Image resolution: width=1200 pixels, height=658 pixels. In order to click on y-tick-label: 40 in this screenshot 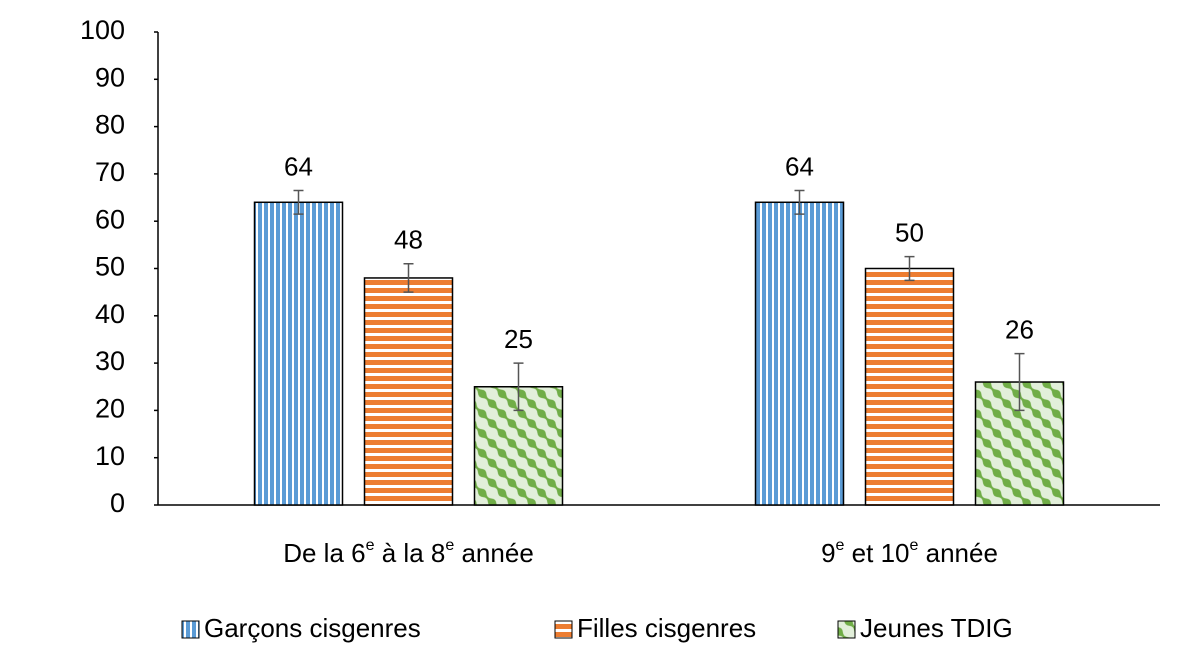, I will do `click(110, 314)`.